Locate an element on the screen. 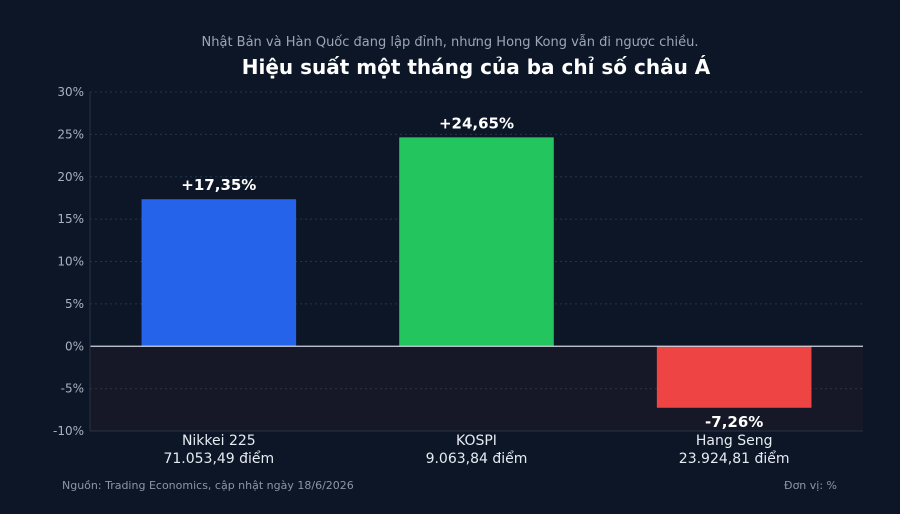  x-tick-label: Nikkei 225 is located at coordinates (219, 441).